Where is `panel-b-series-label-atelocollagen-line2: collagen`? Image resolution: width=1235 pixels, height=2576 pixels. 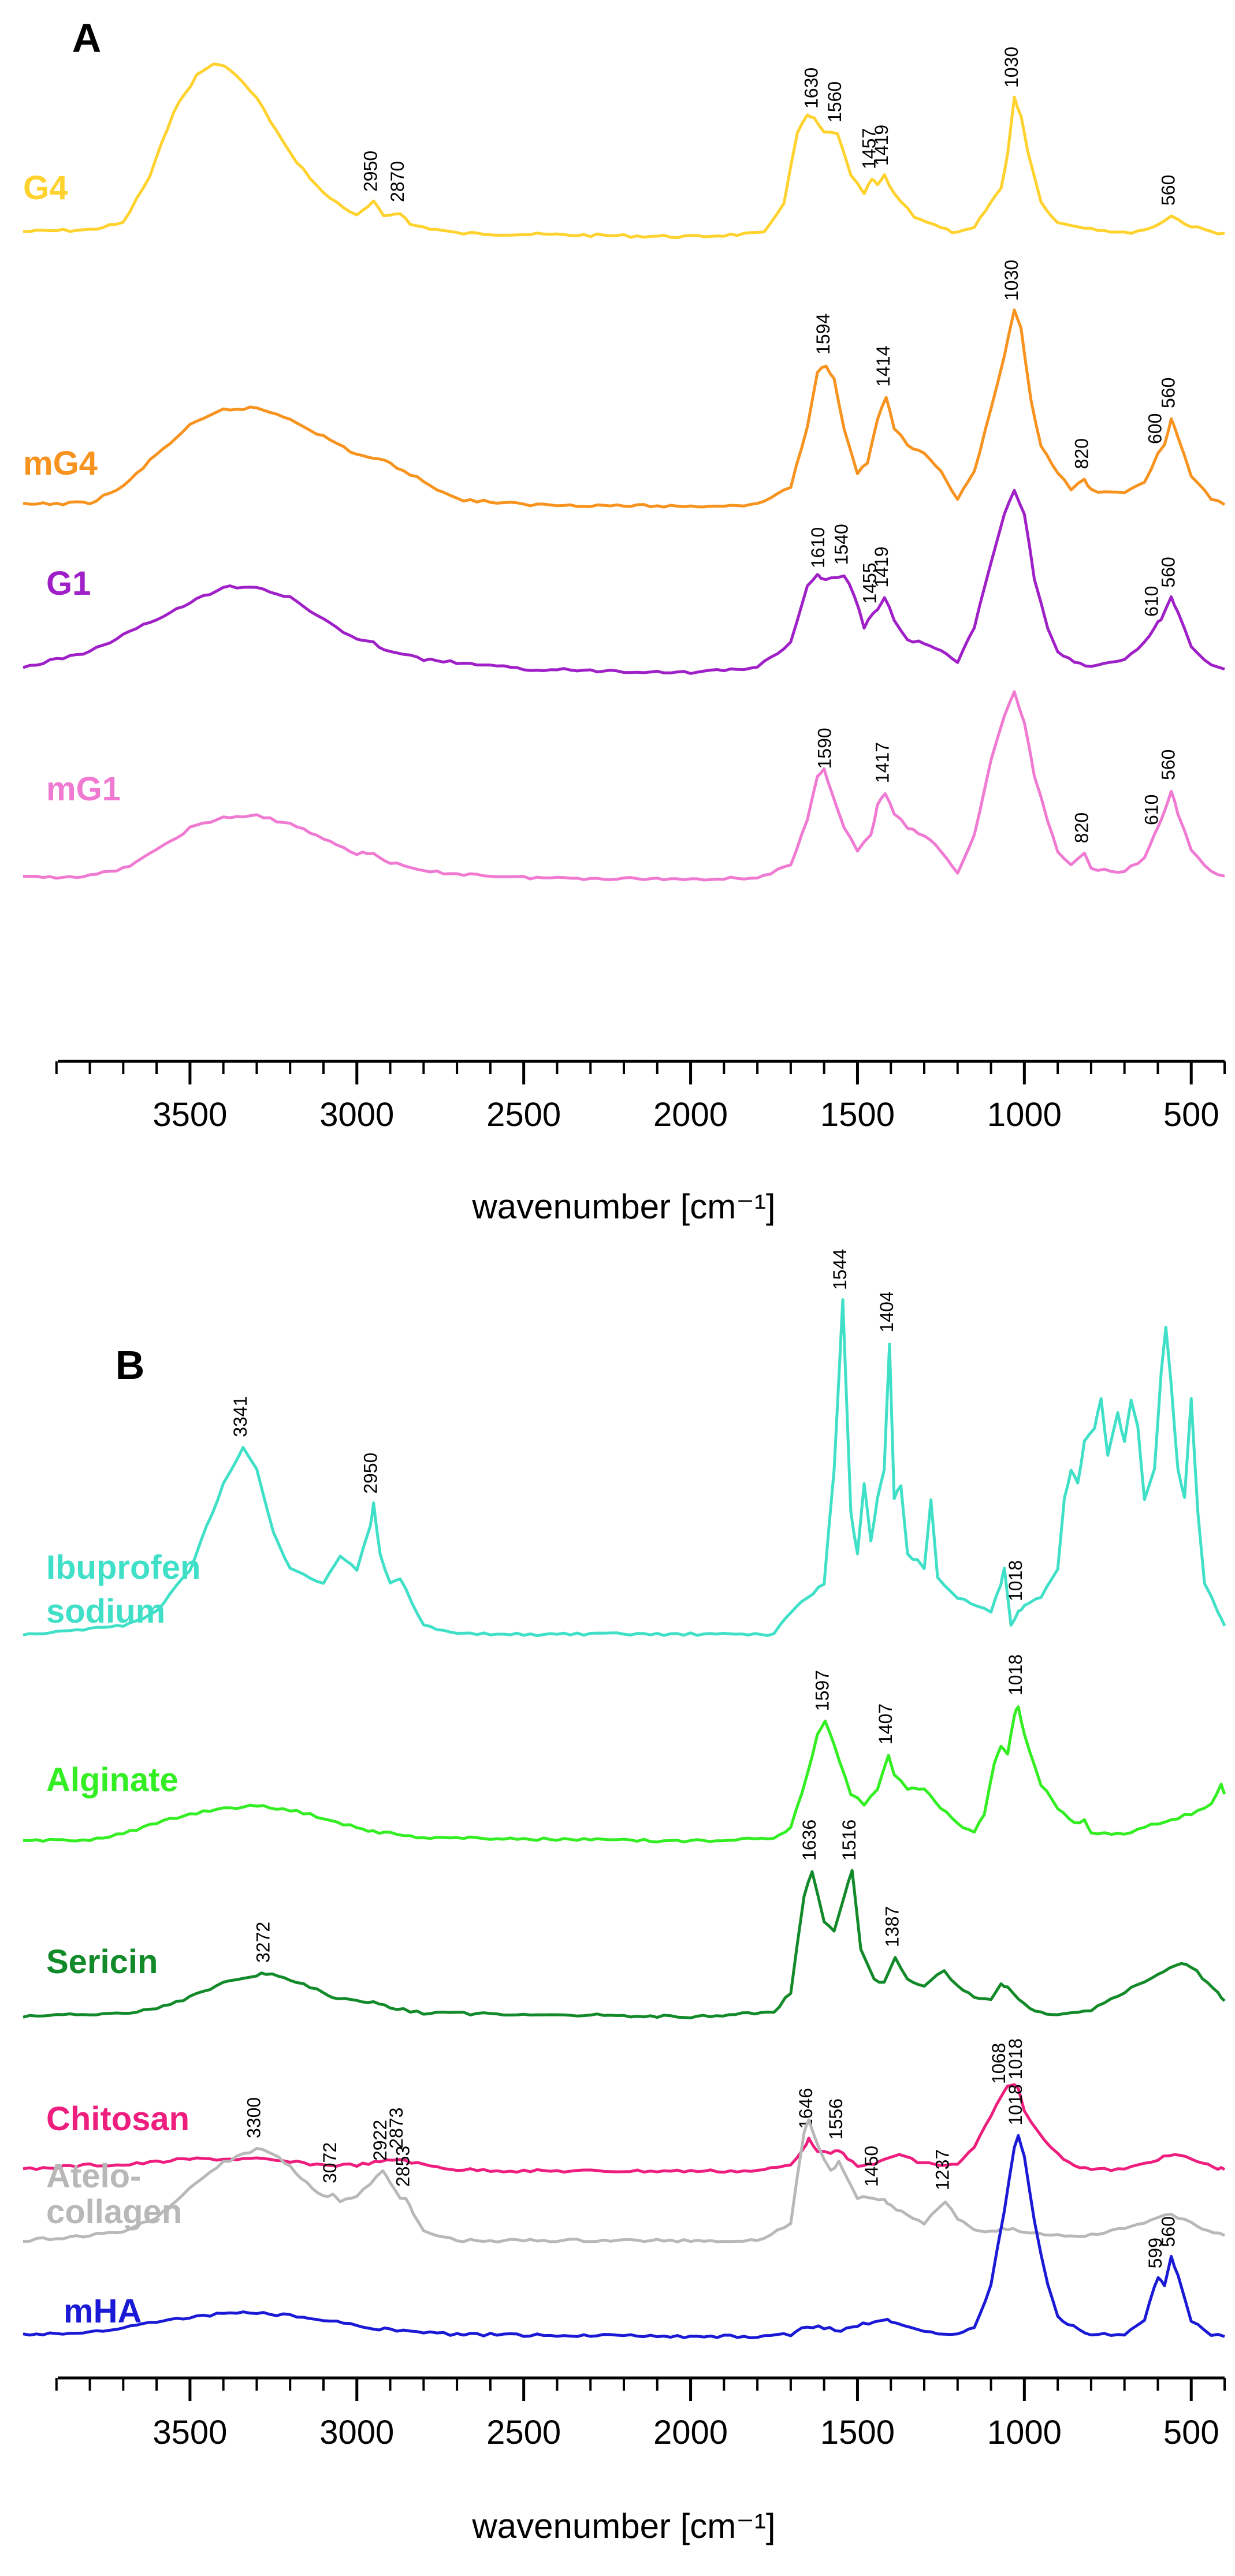 panel-b-series-label-atelocollagen-line2: collagen is located at coordinates (114, 2212).